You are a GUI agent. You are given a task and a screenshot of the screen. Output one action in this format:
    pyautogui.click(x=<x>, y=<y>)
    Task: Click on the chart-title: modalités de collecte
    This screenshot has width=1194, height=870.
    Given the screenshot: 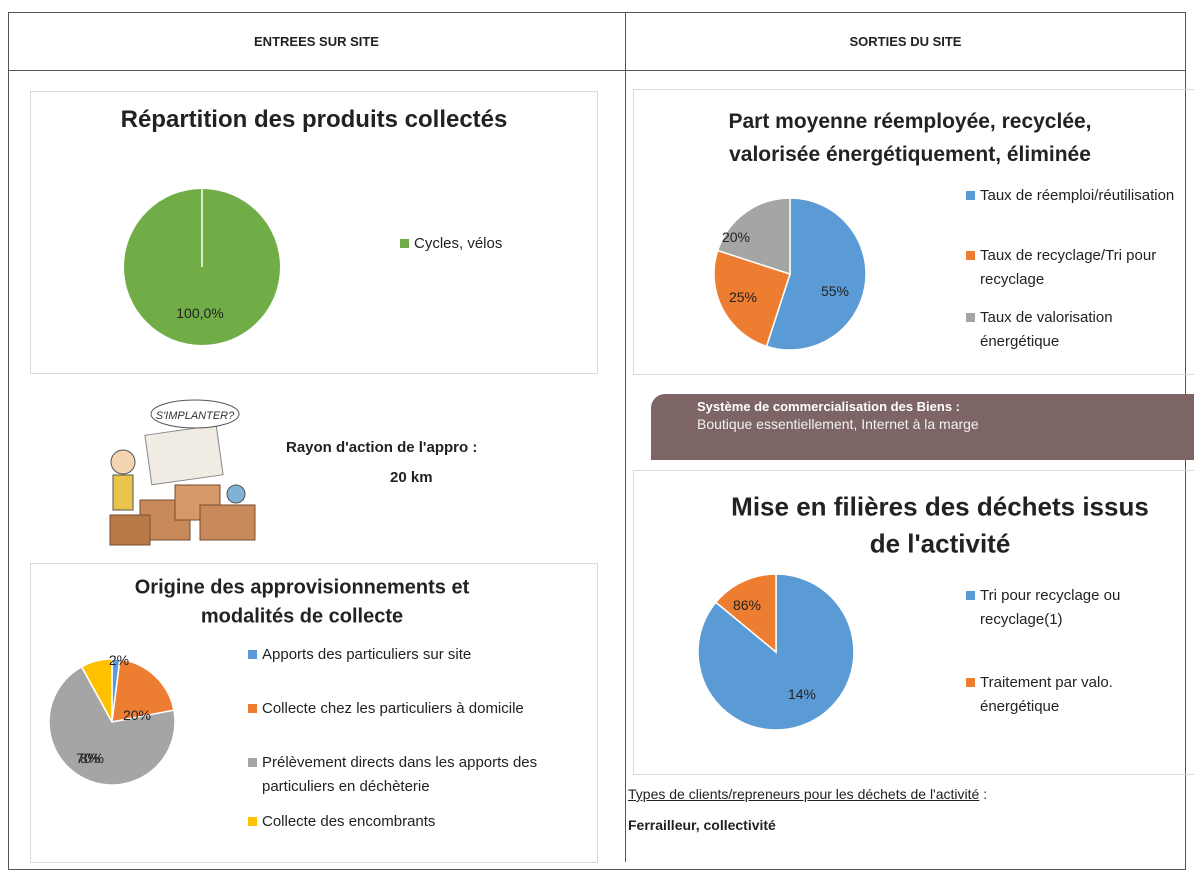 What is the action you would take?
    pyautogui.click(x=302, y=616)
    